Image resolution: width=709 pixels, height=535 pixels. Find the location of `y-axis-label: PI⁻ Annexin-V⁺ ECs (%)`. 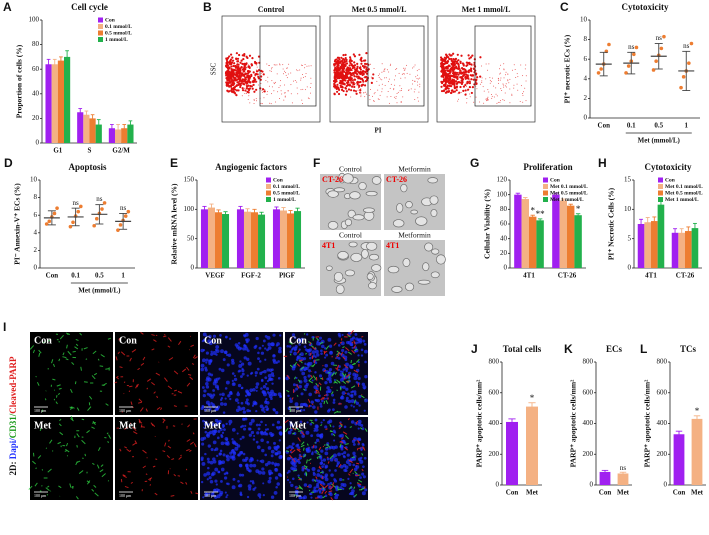

y-axis-label: PI⁻ Annexin-V⁺ ECs (%) is located at coordinates (17, 224).